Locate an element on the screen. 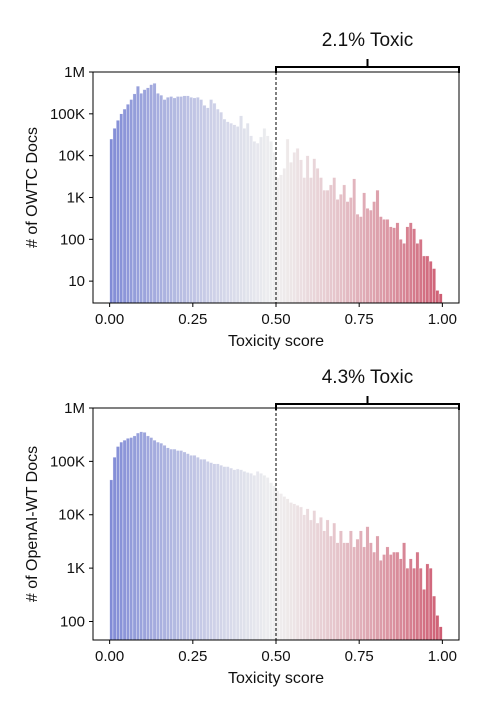 This screenshot has width=504, height=704. y-tick-label: 100 is located at coordinates (72, 239).